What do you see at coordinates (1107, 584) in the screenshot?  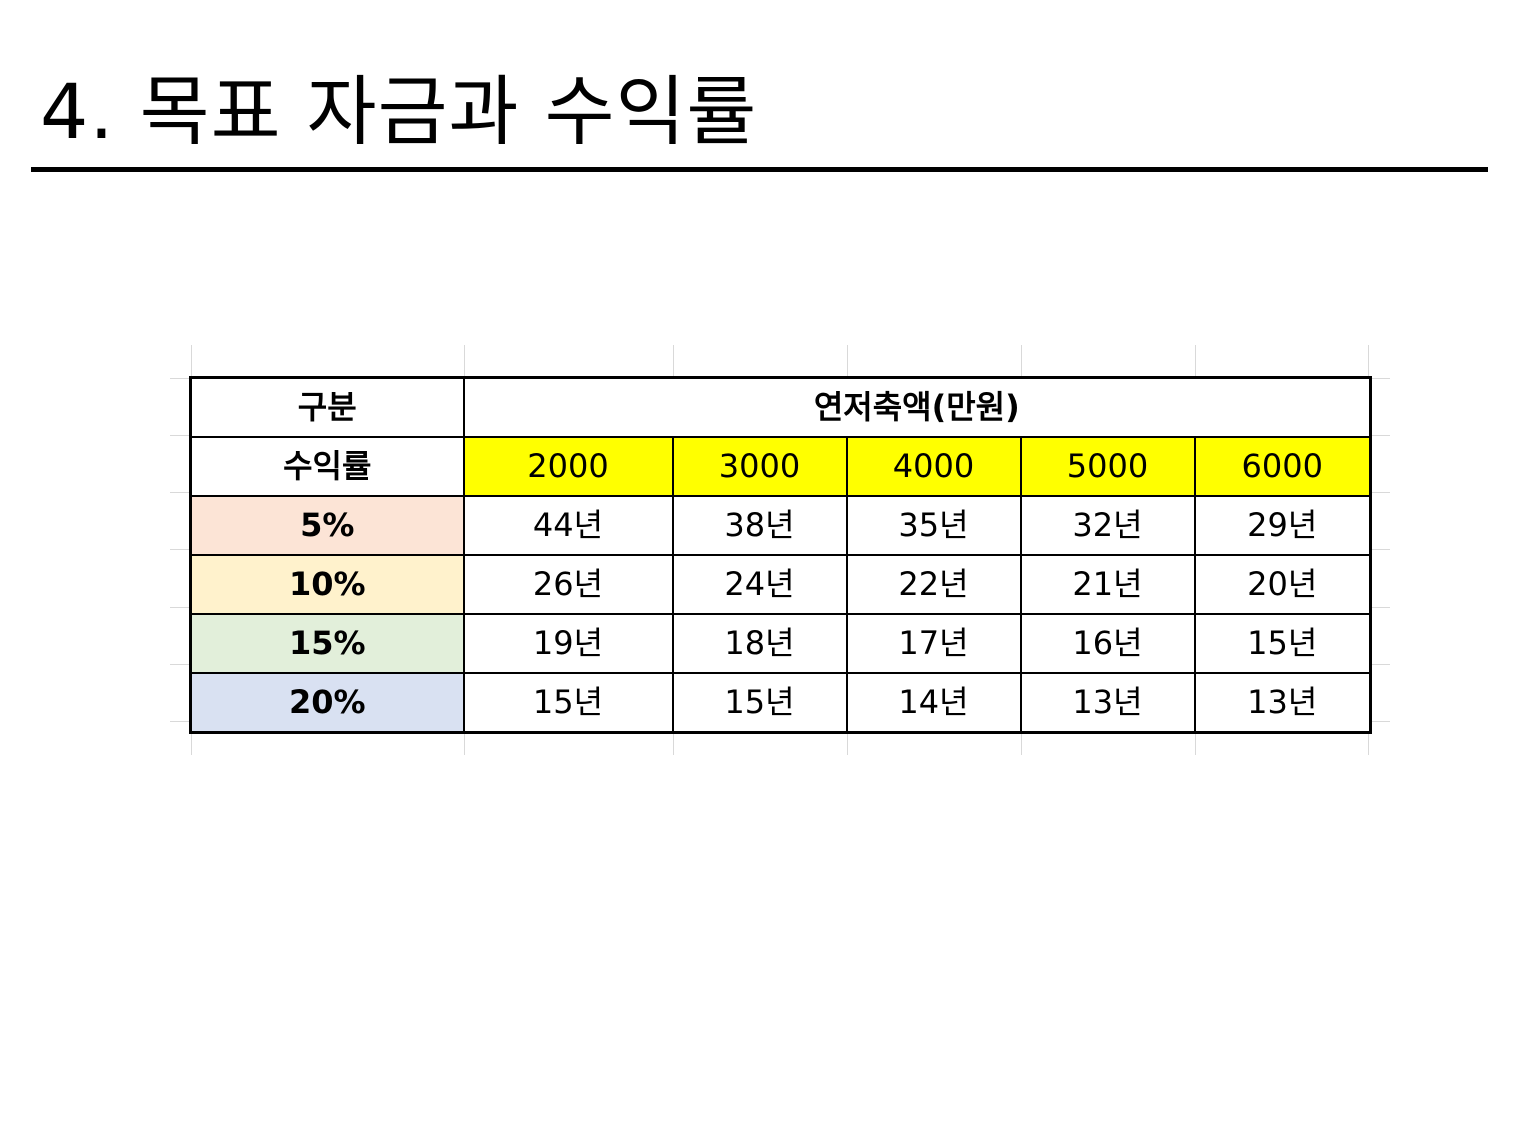 I see `years-cell: 21년` at bounding box center [1107, 584].